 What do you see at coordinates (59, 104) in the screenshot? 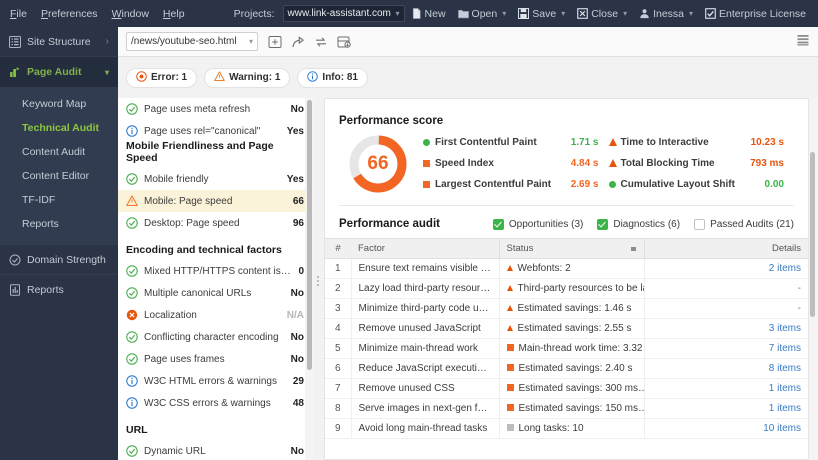
I see `sidebar-item-keyword-map: Keyword Map` at bounding box center [59, 104].